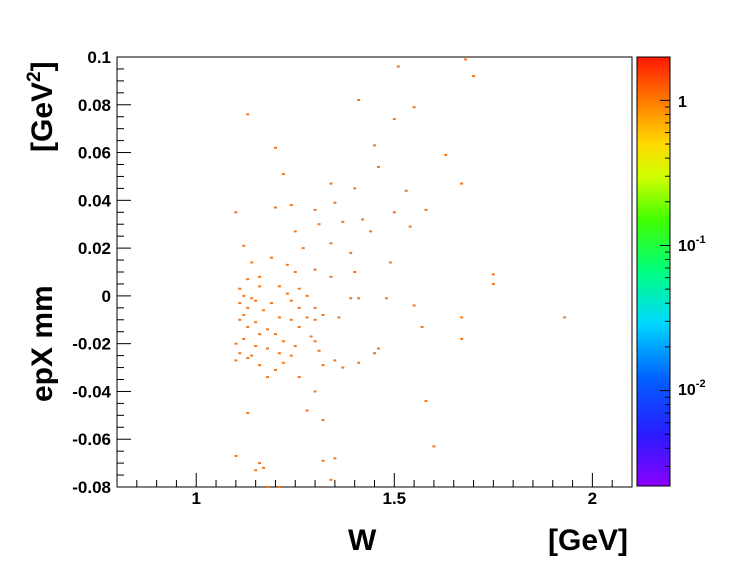  Describe the element at coordinates (91, 391) in the screenshot. I see `y-tick-label: -0.04` at that location.